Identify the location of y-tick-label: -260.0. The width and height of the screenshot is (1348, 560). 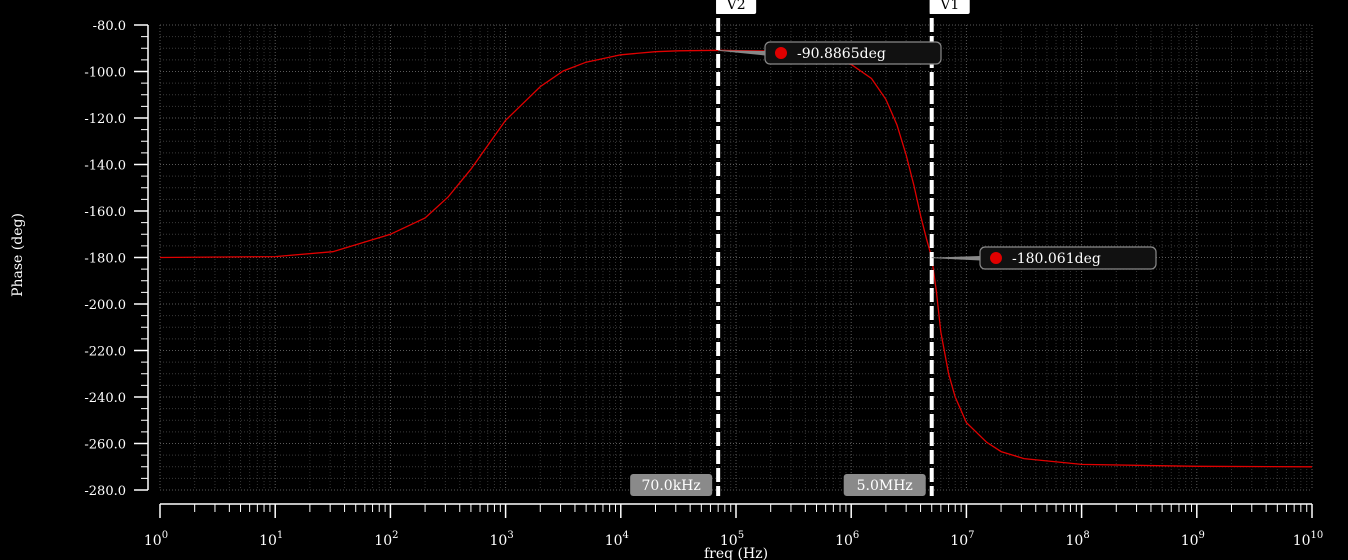
(105, 445).